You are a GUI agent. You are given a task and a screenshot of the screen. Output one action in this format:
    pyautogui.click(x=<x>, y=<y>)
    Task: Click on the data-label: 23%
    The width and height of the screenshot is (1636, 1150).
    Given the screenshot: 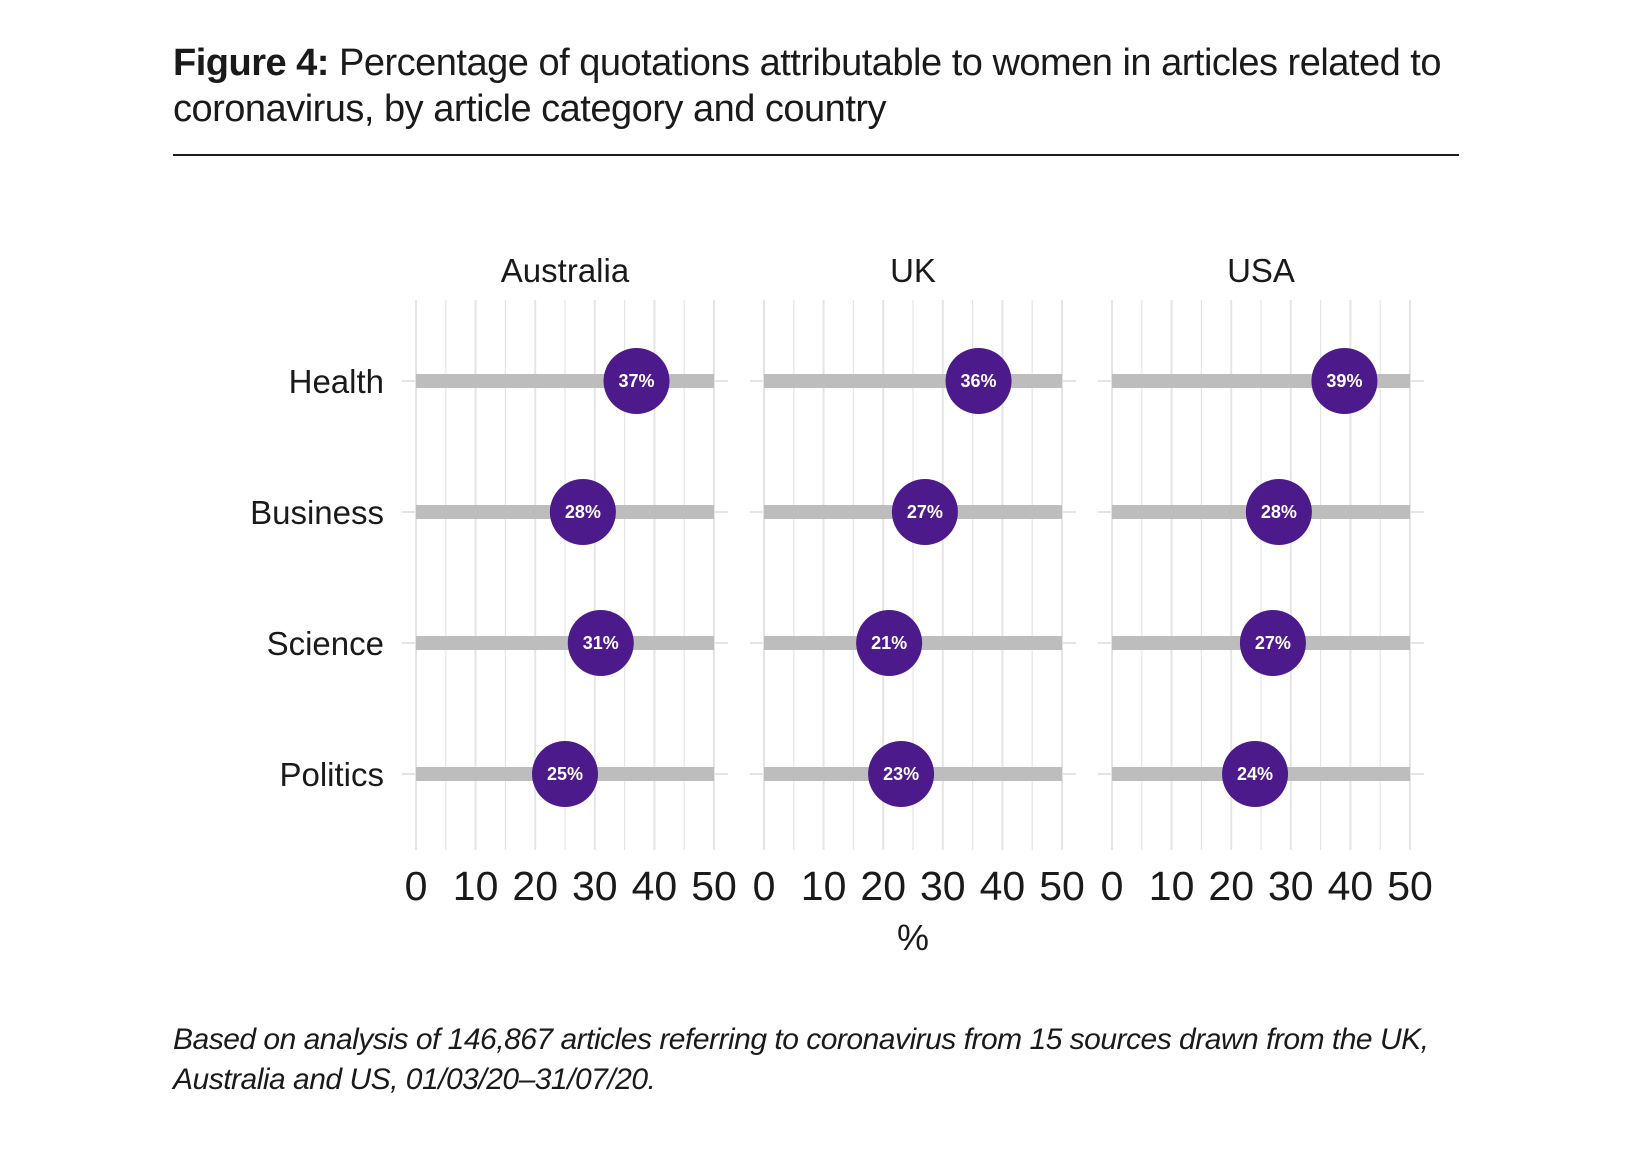 What is the action you would take?
    pyautogui.click(x=901, y=774)
    